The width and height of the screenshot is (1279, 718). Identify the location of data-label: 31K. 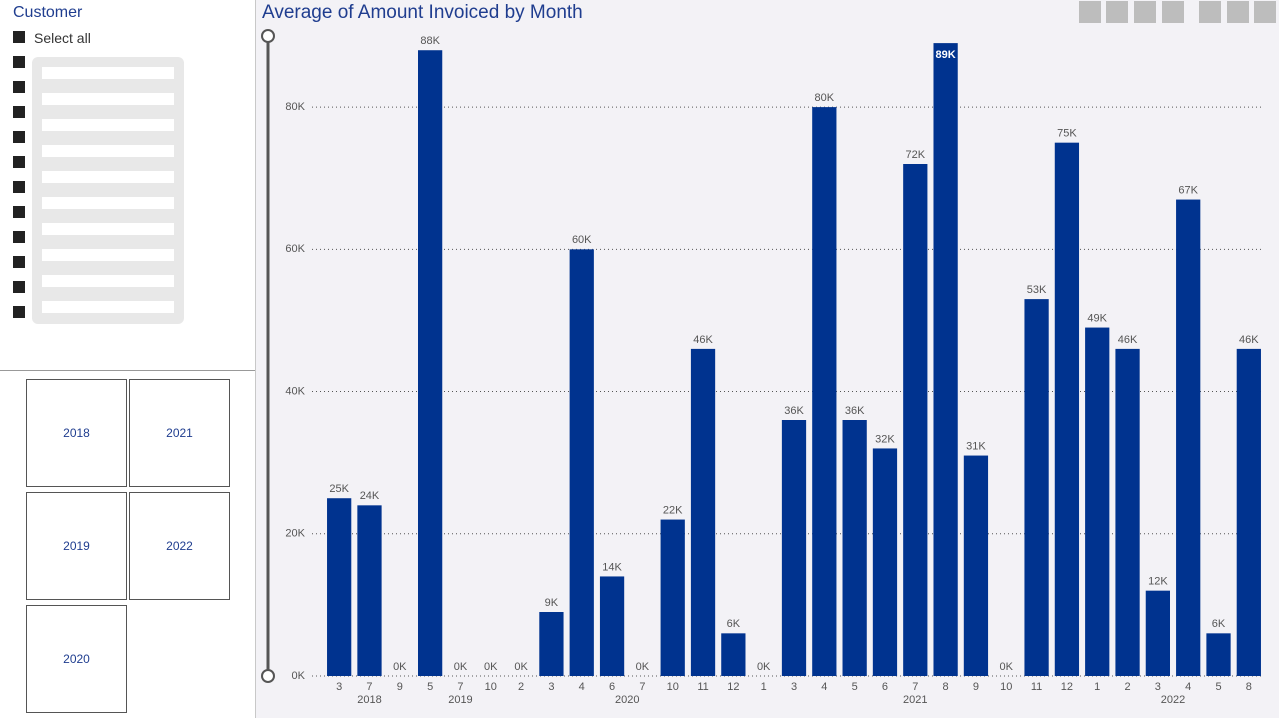
(976, 446).